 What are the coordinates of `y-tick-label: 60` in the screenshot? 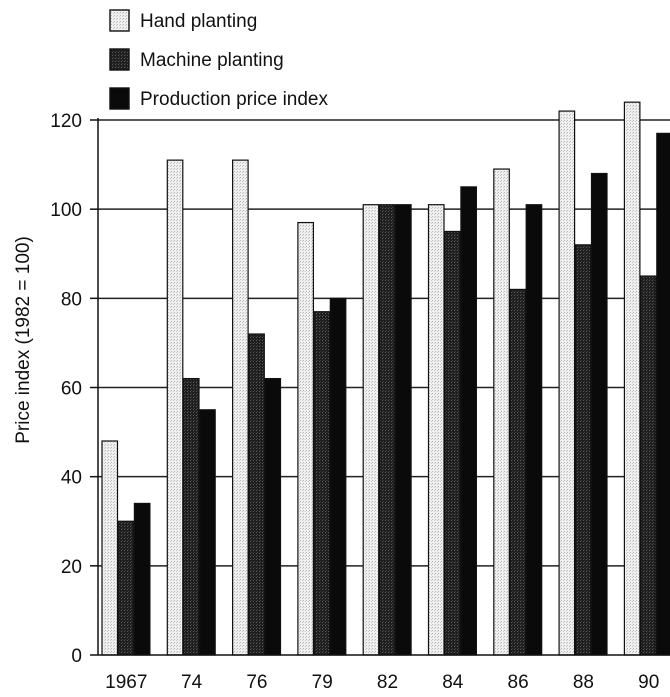 It's located at (71, 389).